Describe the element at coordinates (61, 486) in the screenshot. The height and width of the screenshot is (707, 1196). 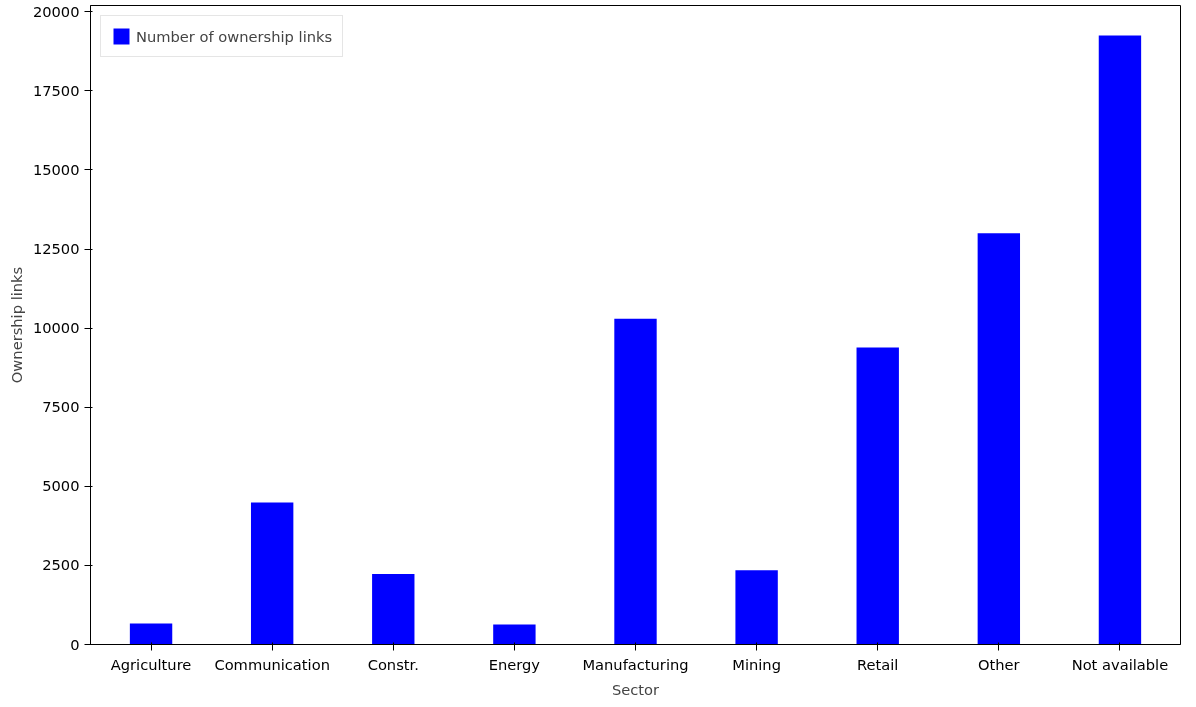
I see `y-tick-label: 5000` at that location.